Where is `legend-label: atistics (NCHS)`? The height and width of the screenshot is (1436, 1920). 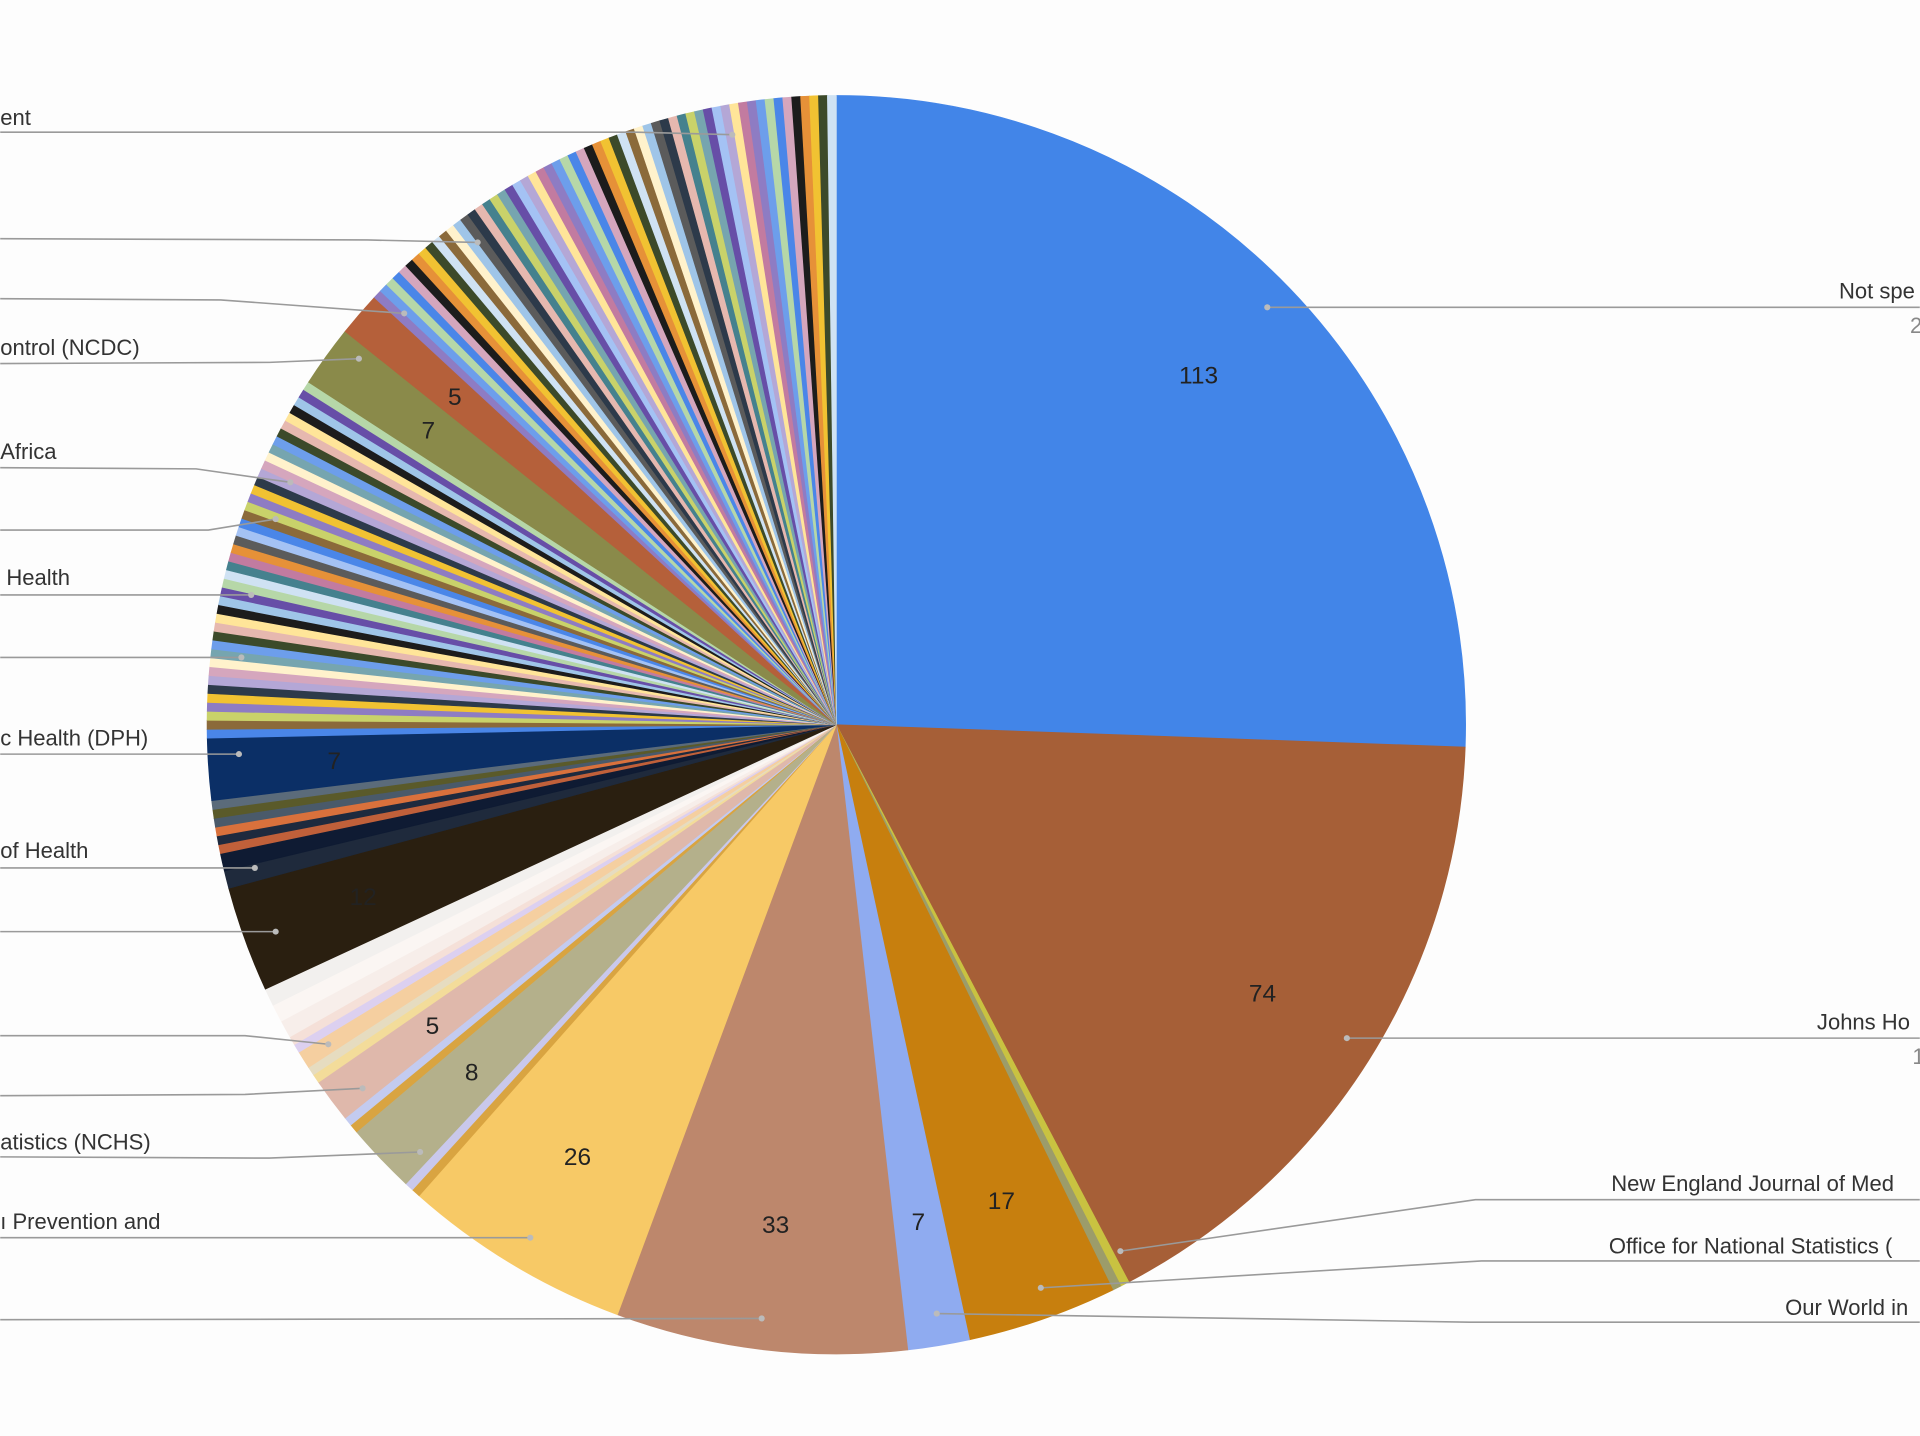
legend-label: atistics (NCHS) is located at coordinates (75, 1142).